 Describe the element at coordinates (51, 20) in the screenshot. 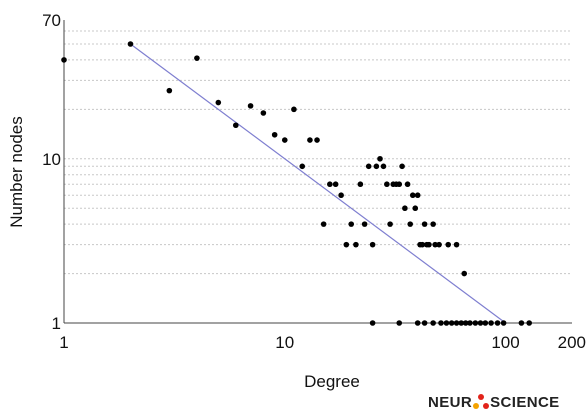

I see `y-tick-label: 70` at that location.